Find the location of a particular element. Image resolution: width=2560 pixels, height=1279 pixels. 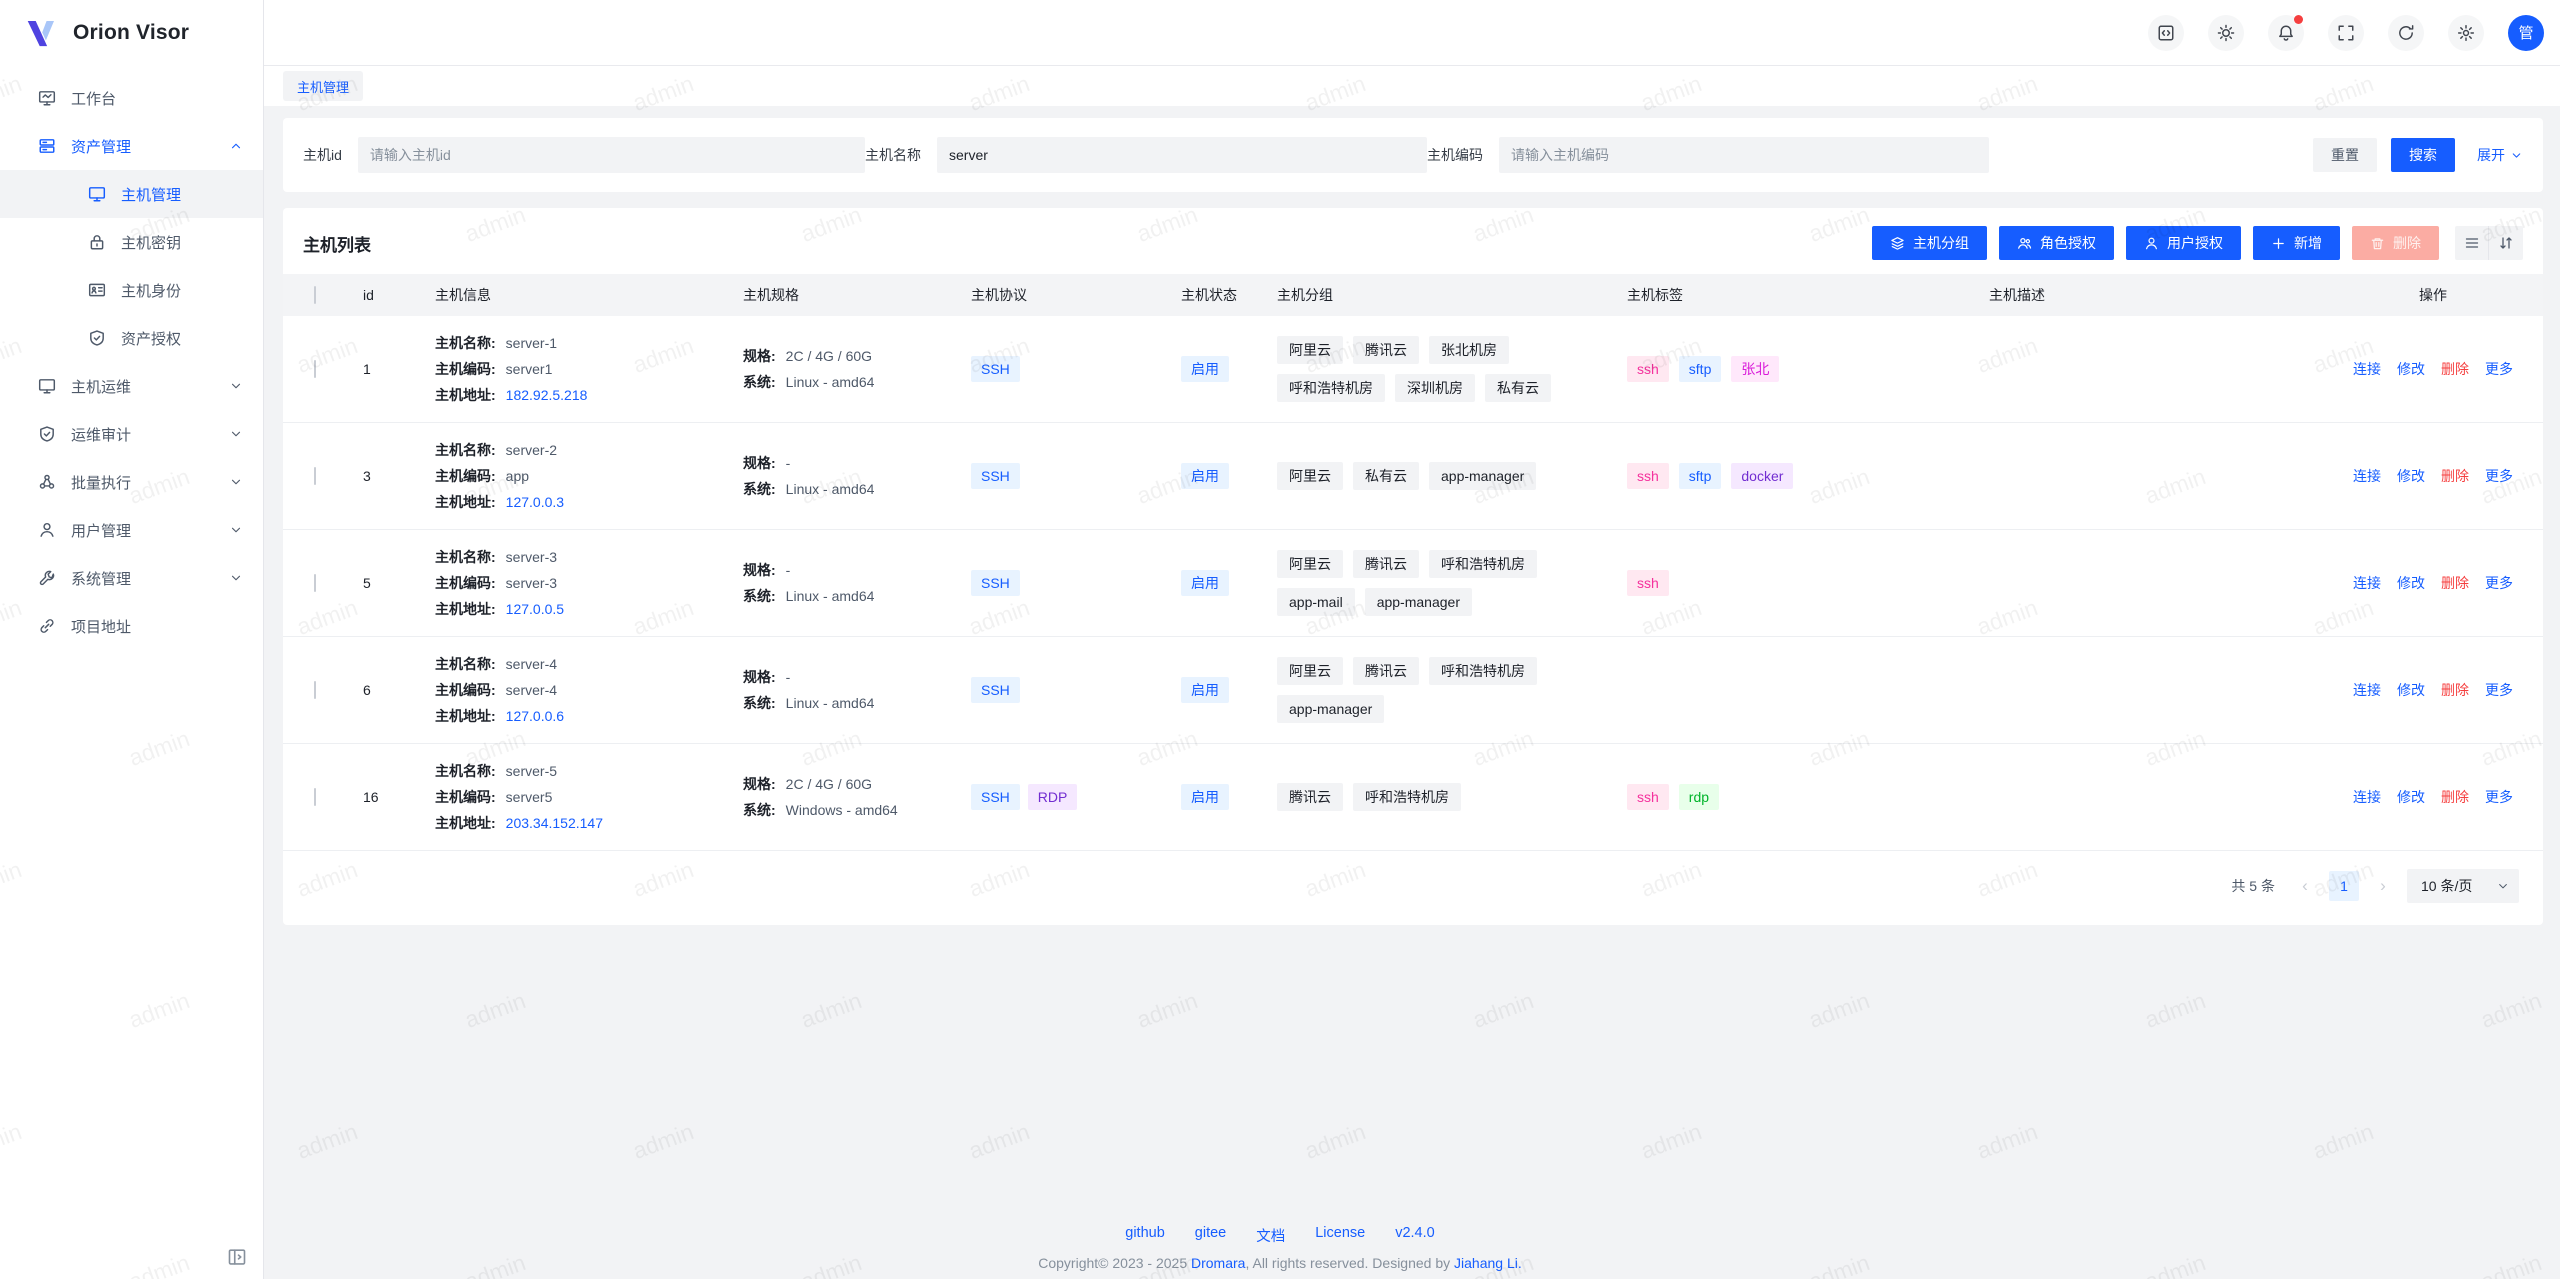

sidebar-item-batch: 批量执行 is located at coordinates (131, 482).